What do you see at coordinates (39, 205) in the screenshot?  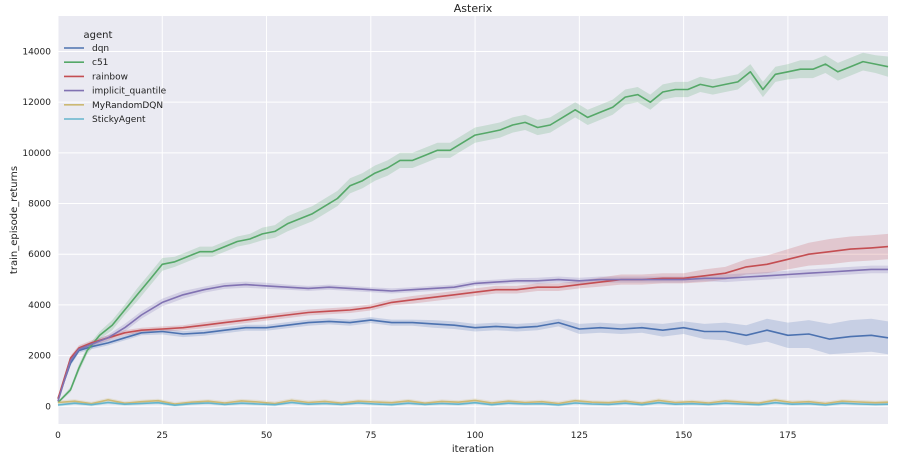 I see `y-tick-label: 8000` at bounding box center [39, 205].